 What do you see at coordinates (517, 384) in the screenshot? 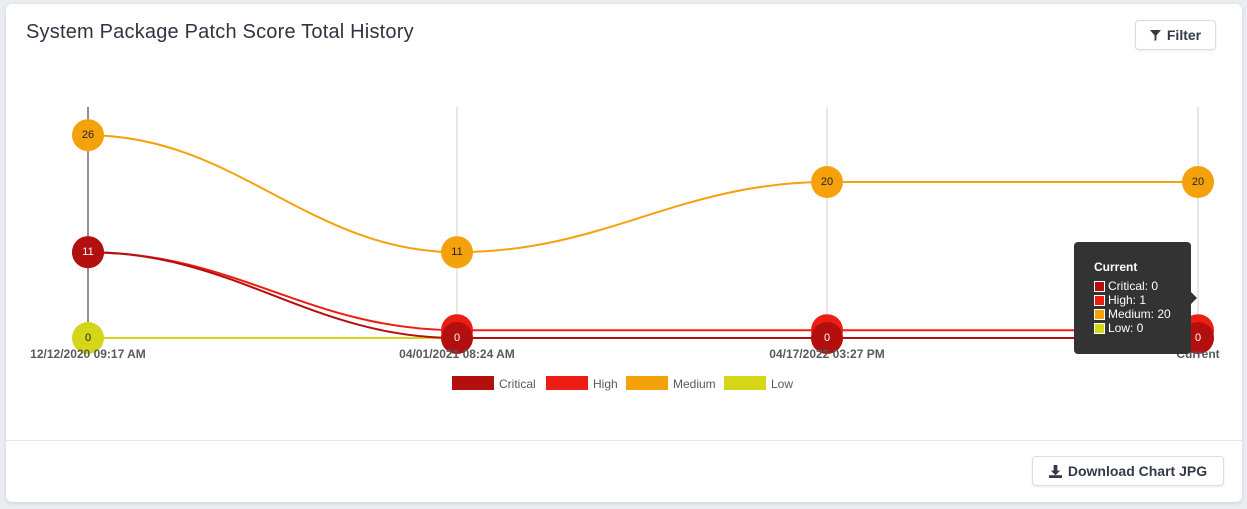
I see `legend-label-critical: Critical` at bounding box center [517, 384].